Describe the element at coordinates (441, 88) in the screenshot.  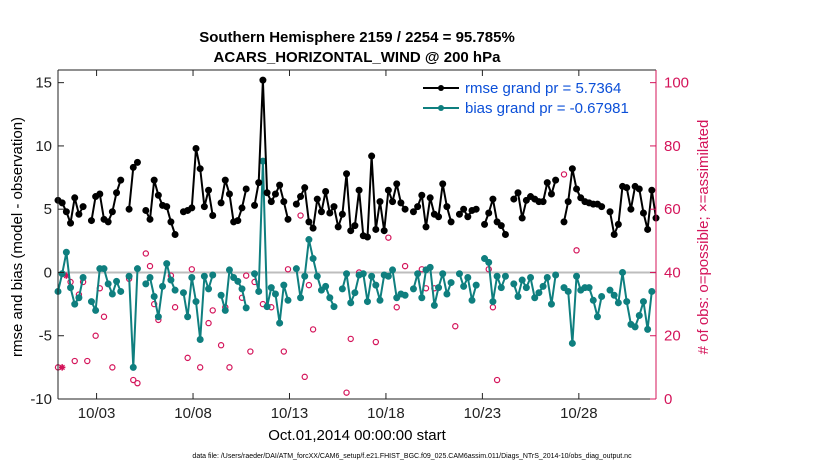
I see `legend-rmse-marker` at that location.